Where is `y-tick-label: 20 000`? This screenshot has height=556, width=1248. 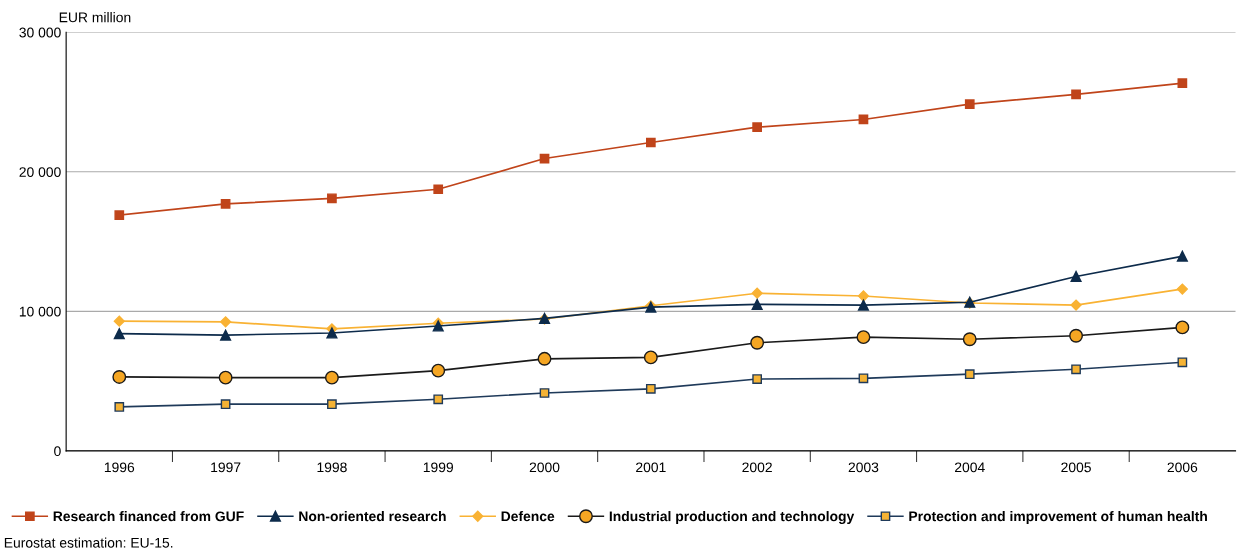 y-tick-label: 20 000 is located at coordinates (40, 172).